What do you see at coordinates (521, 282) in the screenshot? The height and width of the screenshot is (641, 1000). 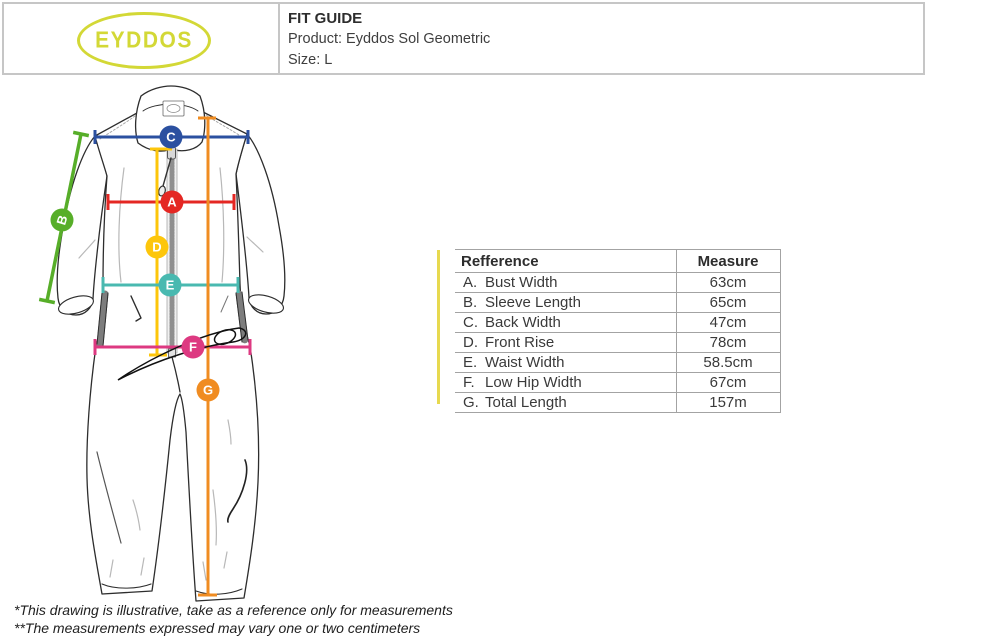 I see `row-label: Bust Width` at bounding box center [521, 282].